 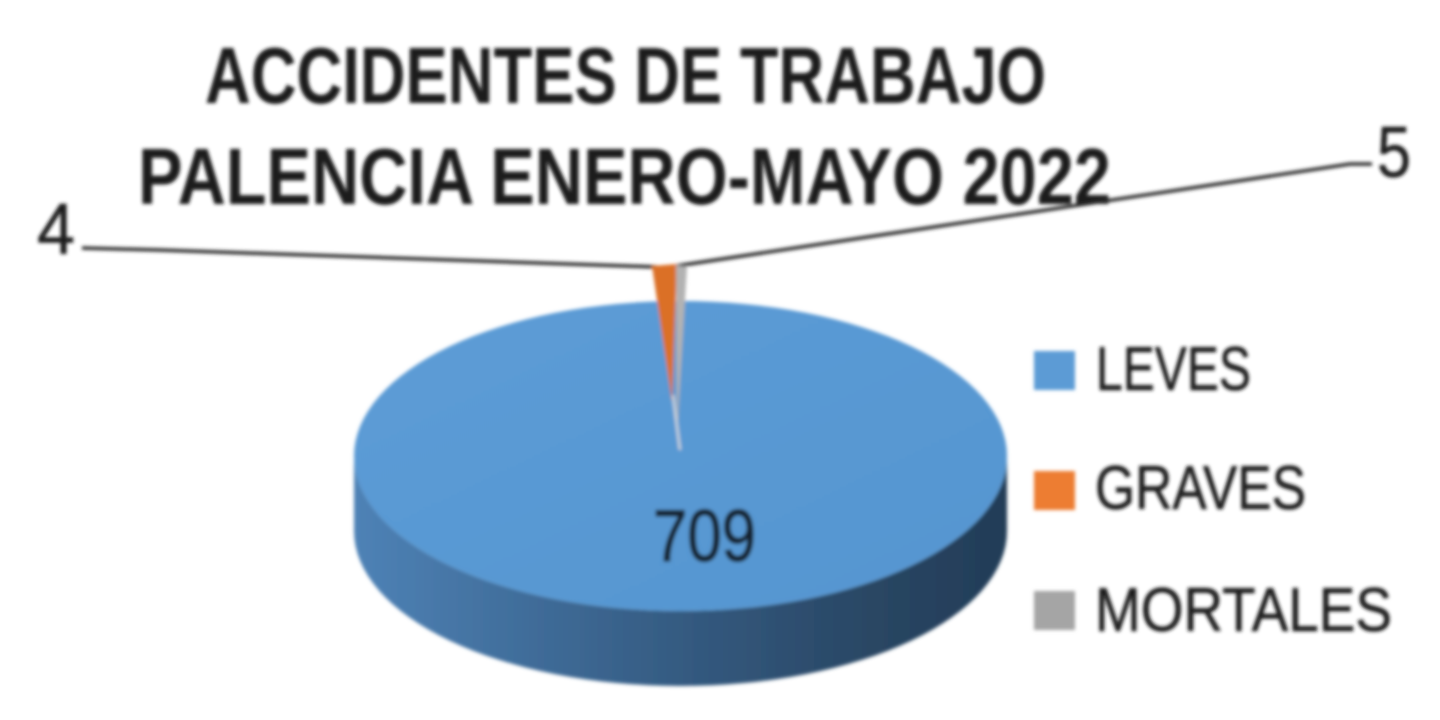 I want to click on svg-text: 5, so click(x=1394, y=153).